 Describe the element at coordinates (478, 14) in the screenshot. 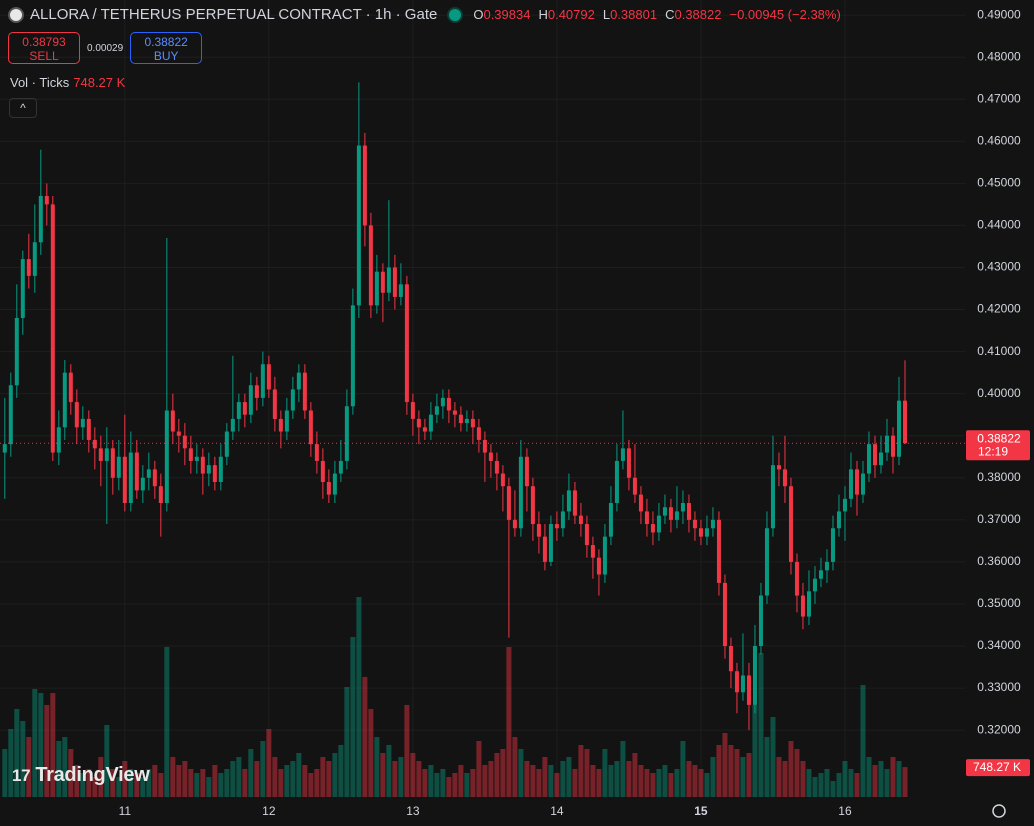

I see `ohlc-key: O` at that location.